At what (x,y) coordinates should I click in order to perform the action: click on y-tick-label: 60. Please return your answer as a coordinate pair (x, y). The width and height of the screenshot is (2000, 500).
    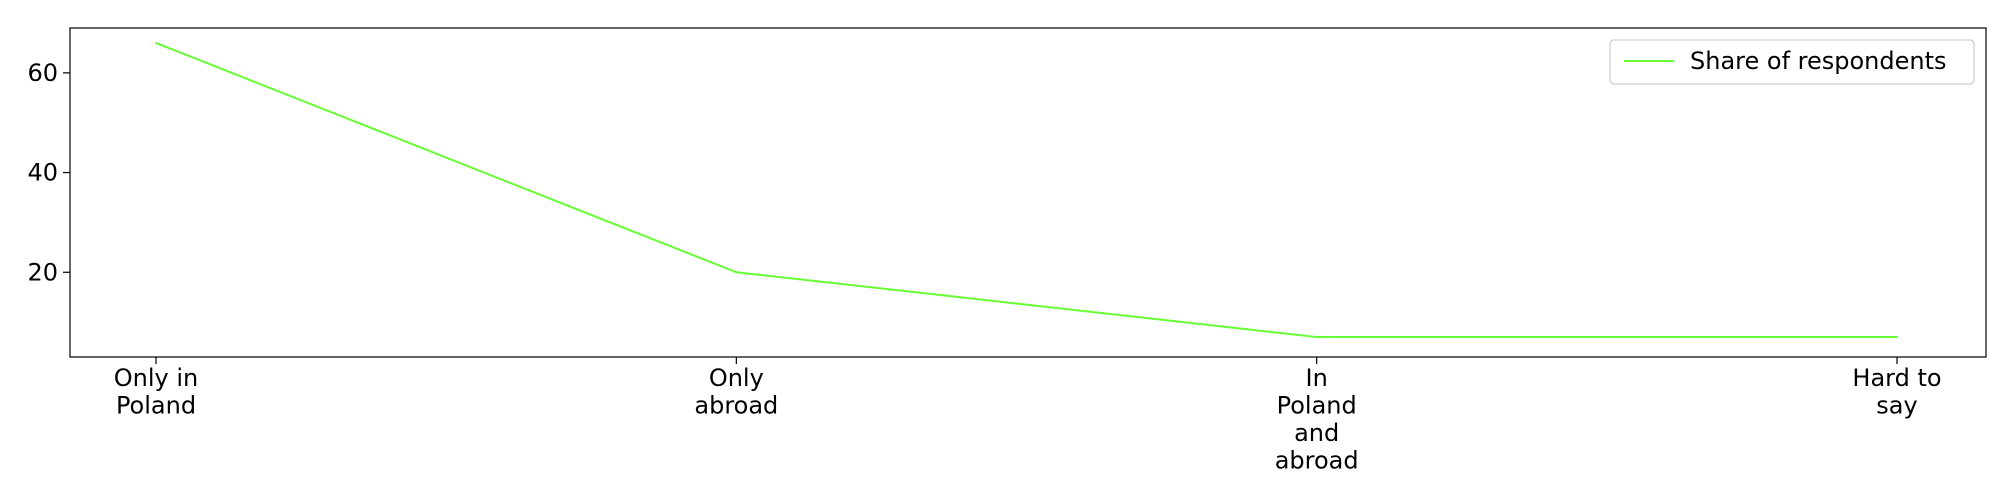
    Looking at the image, I should click on (42, 73).